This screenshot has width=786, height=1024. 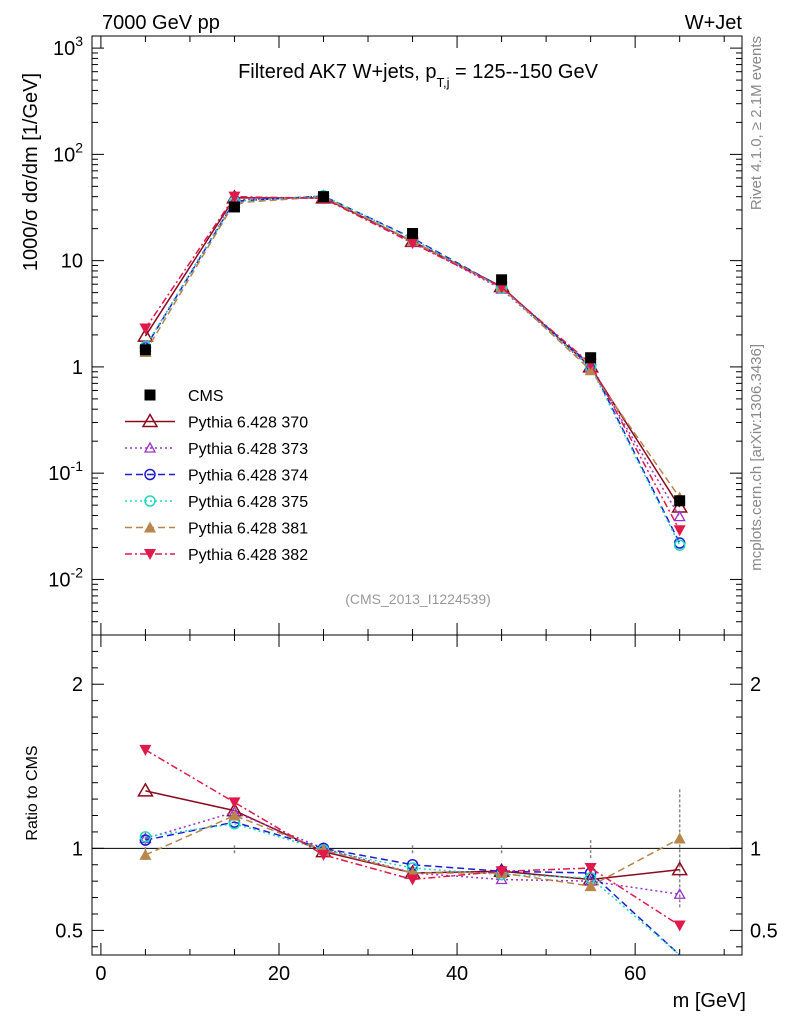 I want to click on header-right: W+Jet, so click(x=714, y=23).